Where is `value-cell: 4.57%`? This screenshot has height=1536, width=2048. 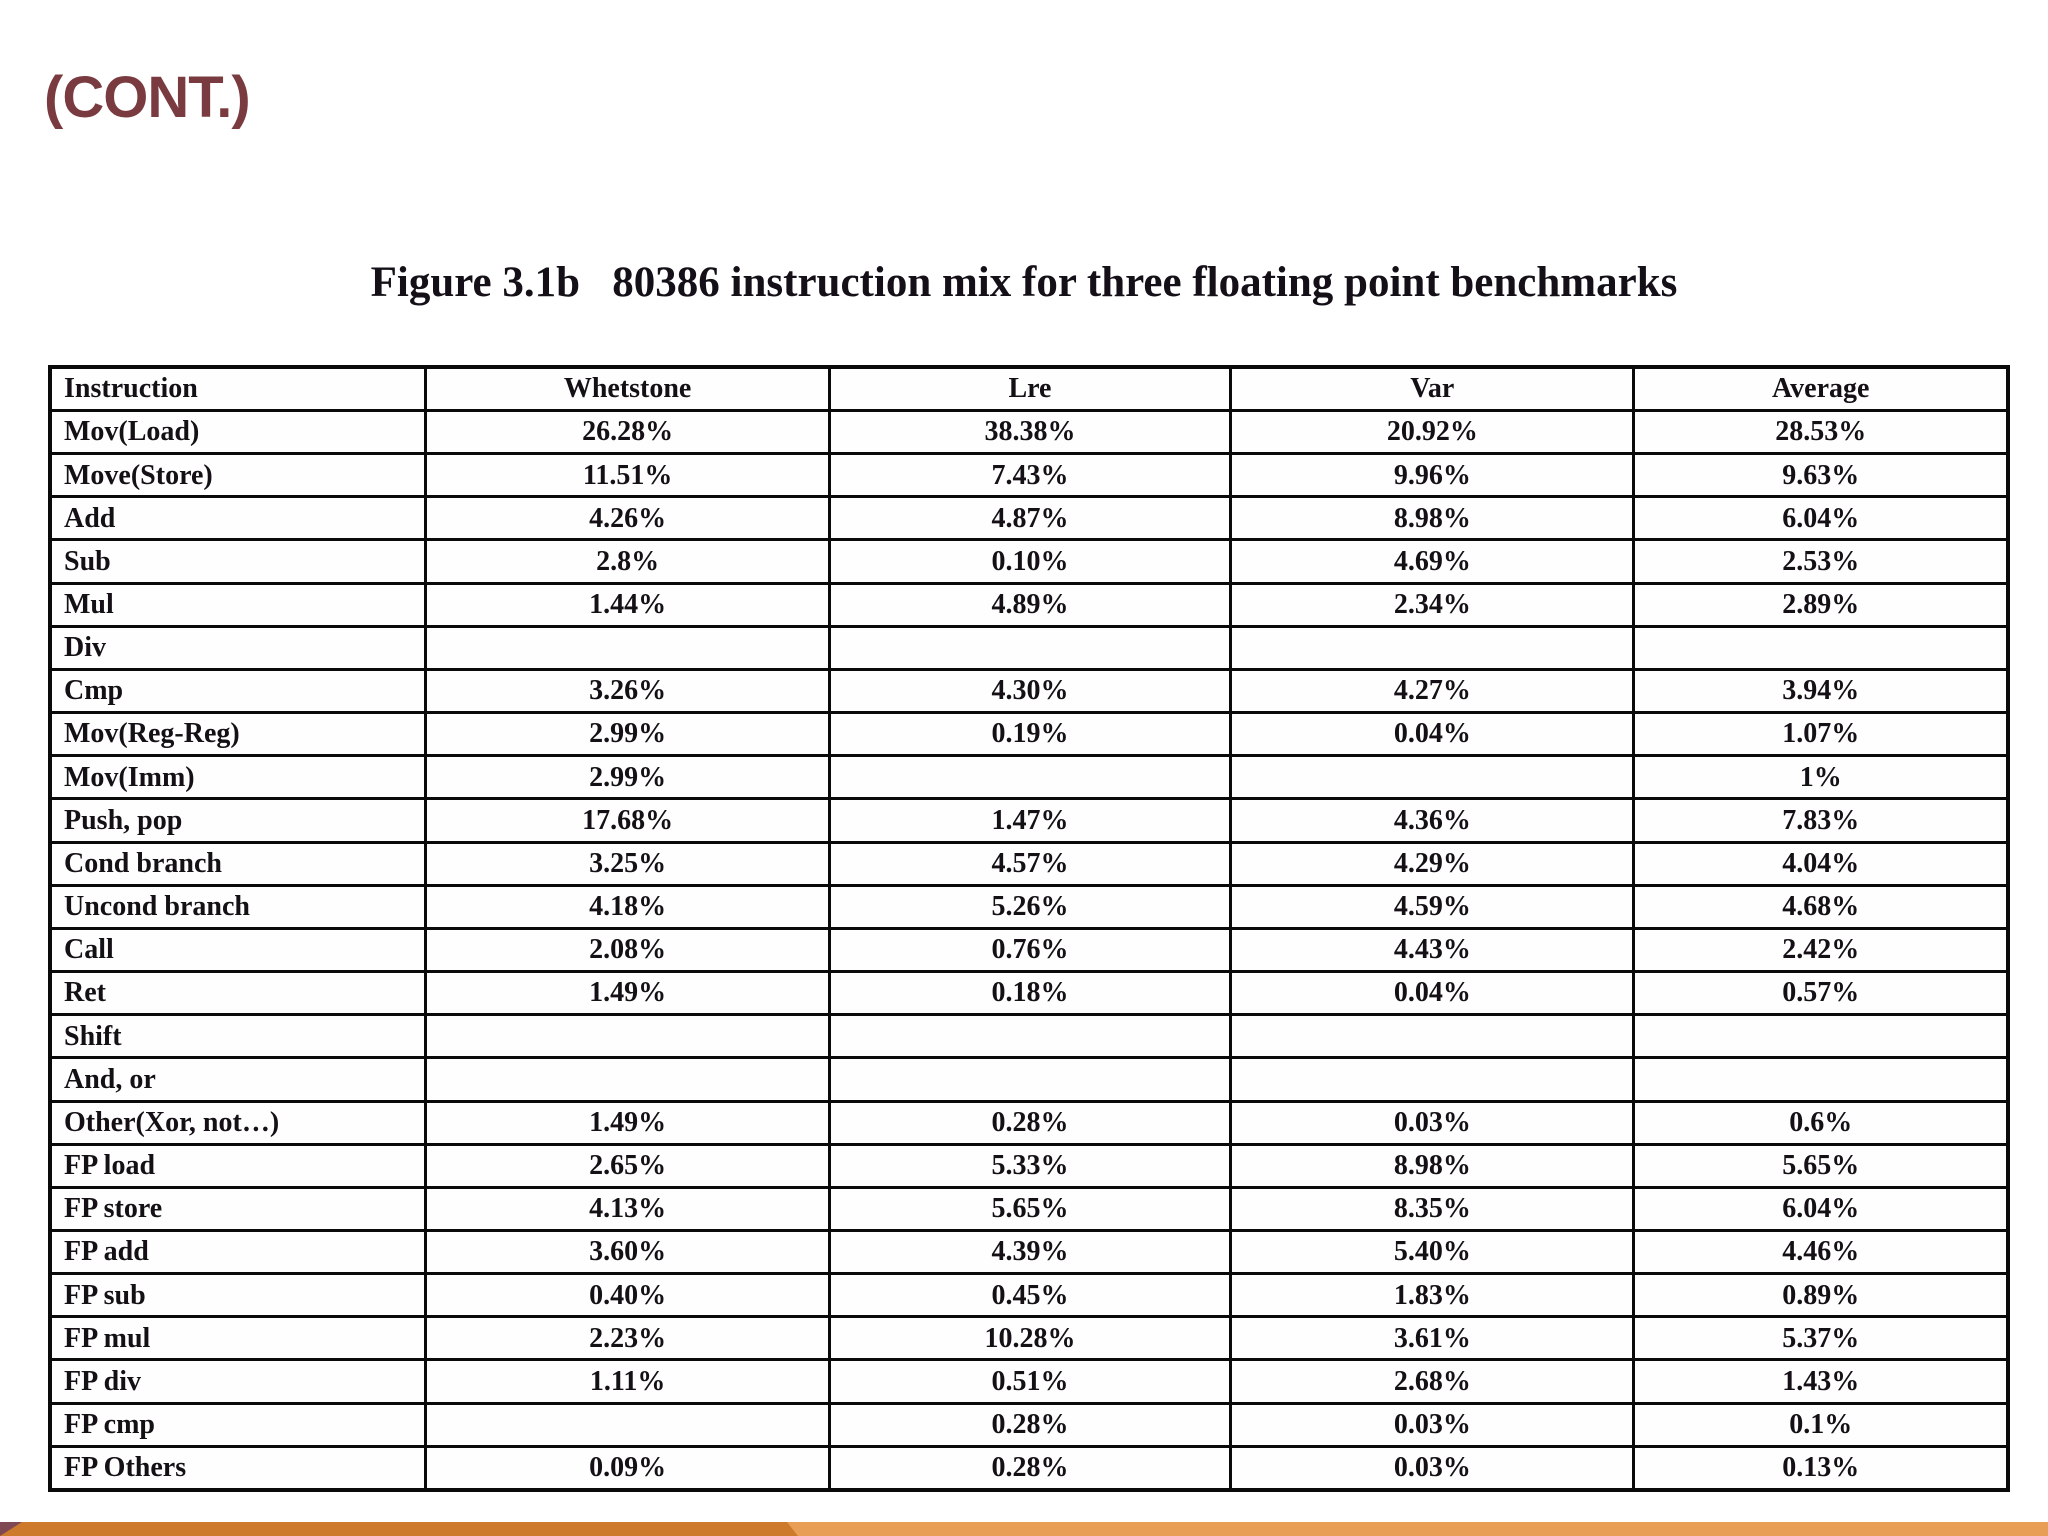 value-cell: 4.57% is located at coordinates (1030, 863).